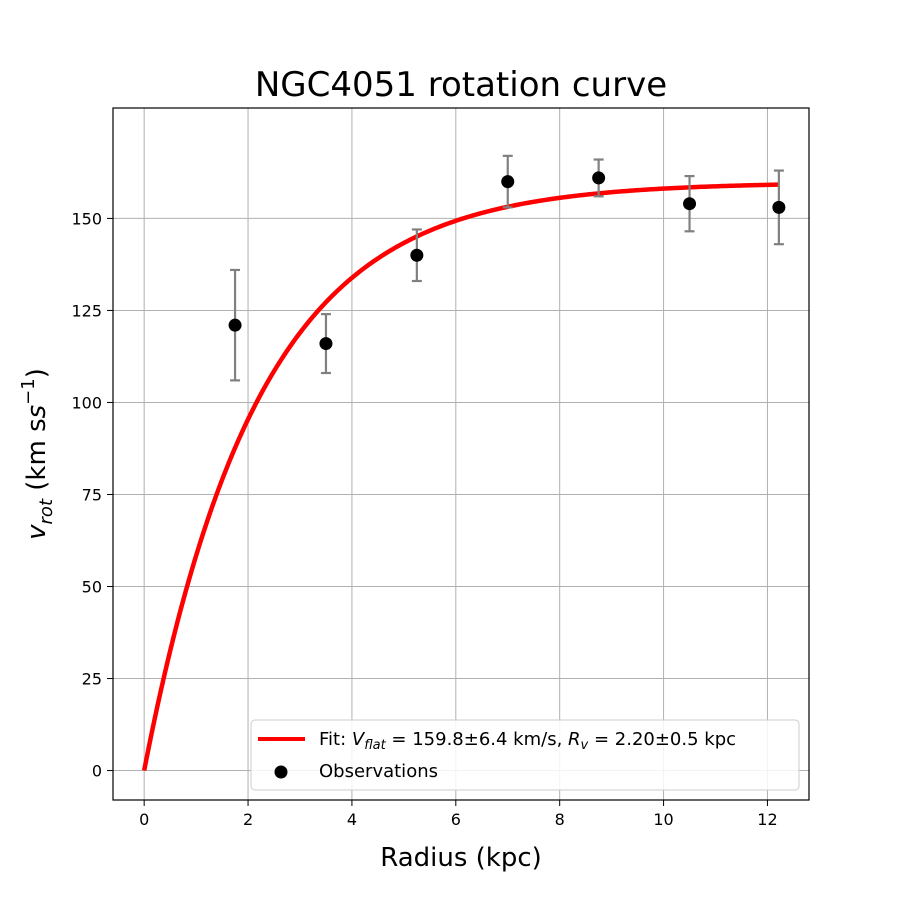 This screenshot has height=900, width=900. I want to click on y-axis-label-symbol: v, so click(37, 532).